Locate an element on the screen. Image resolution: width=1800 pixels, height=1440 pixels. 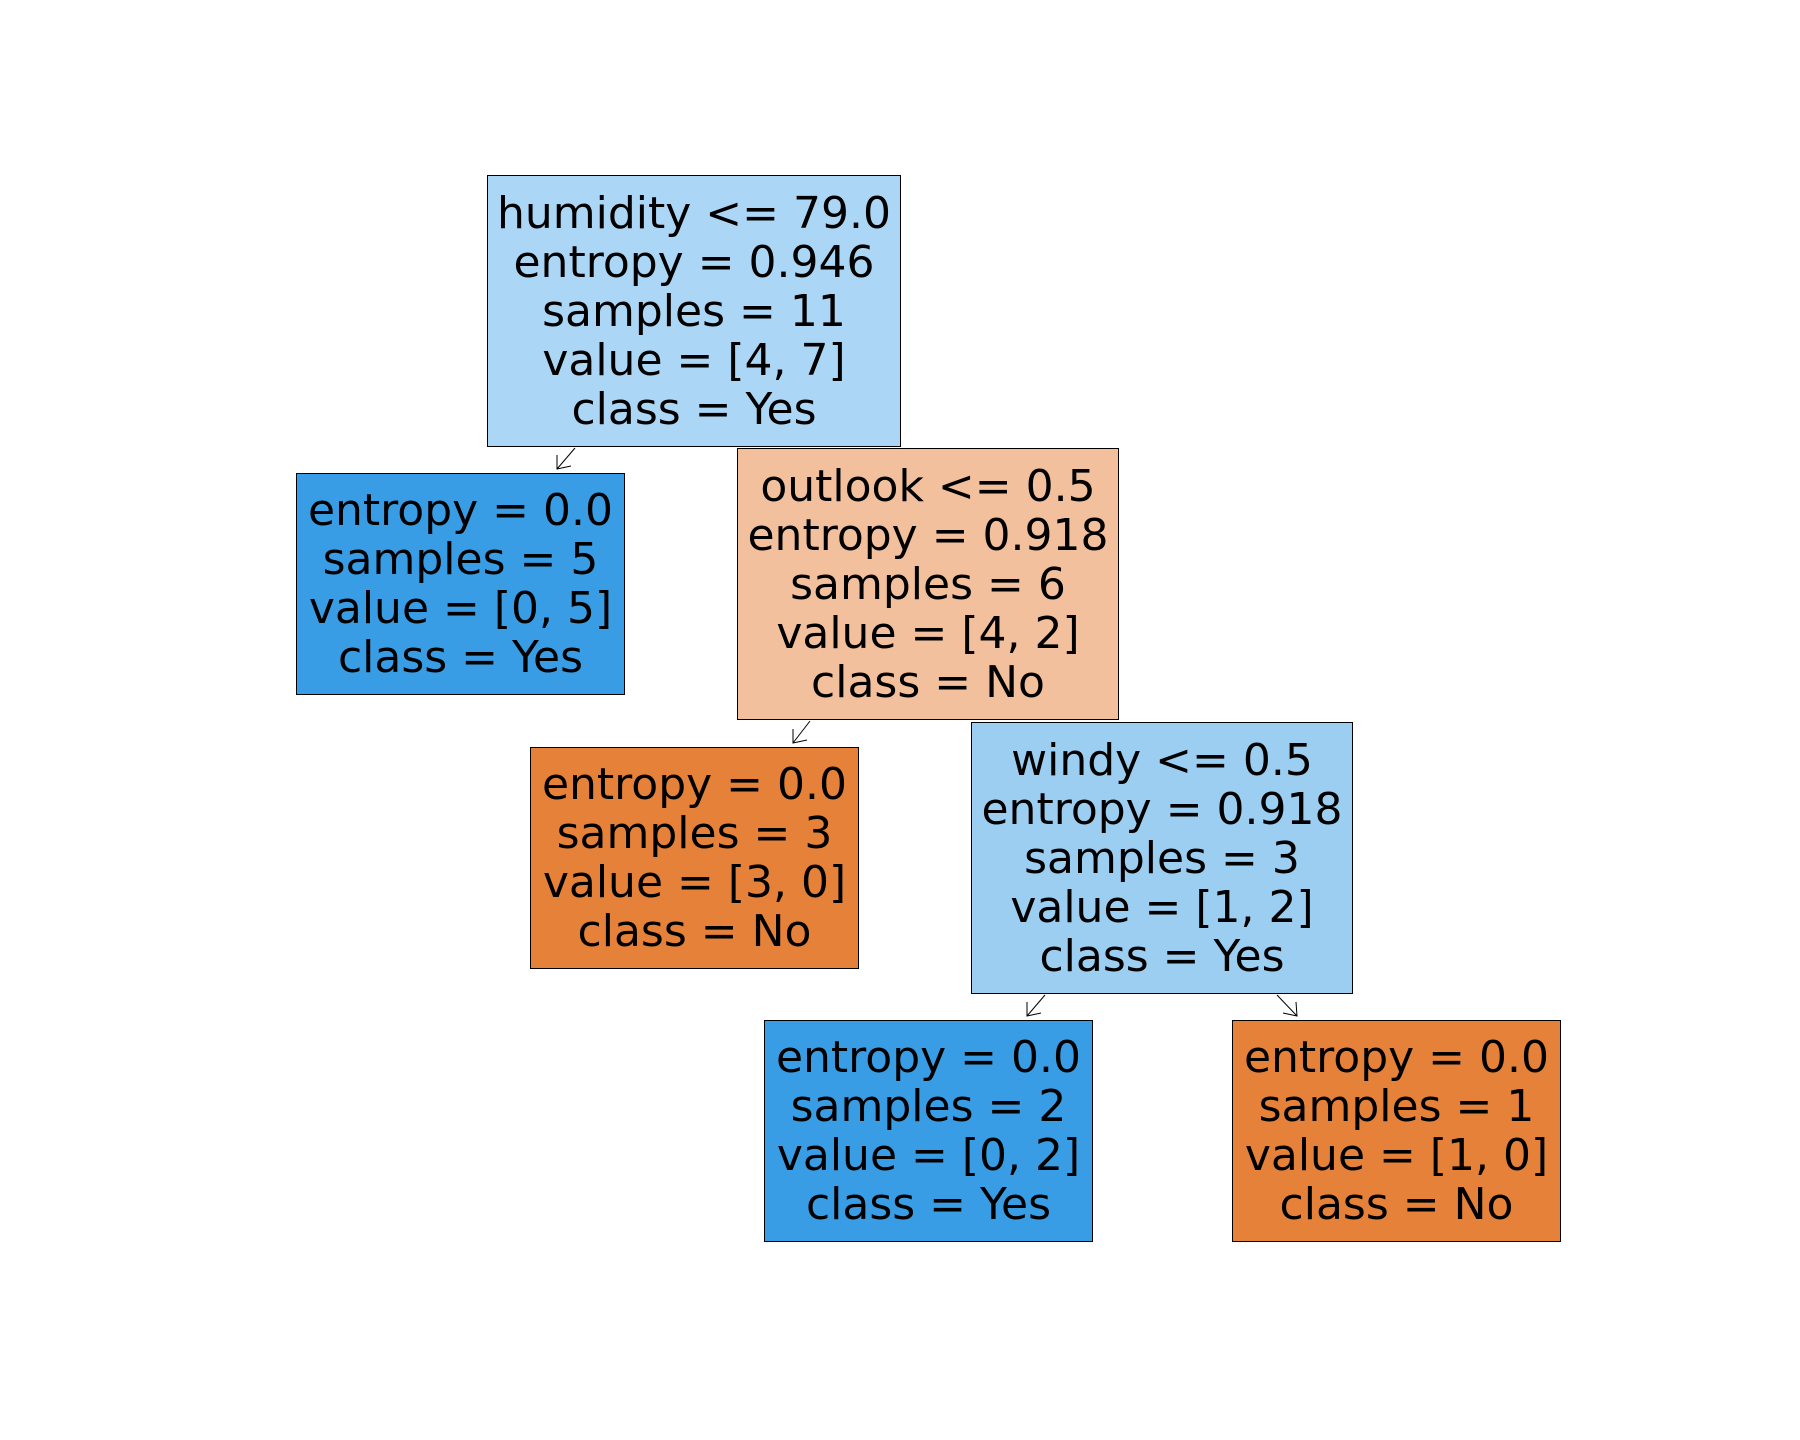
node-line: value = [0, 5] is located at coordinates (460, 608).